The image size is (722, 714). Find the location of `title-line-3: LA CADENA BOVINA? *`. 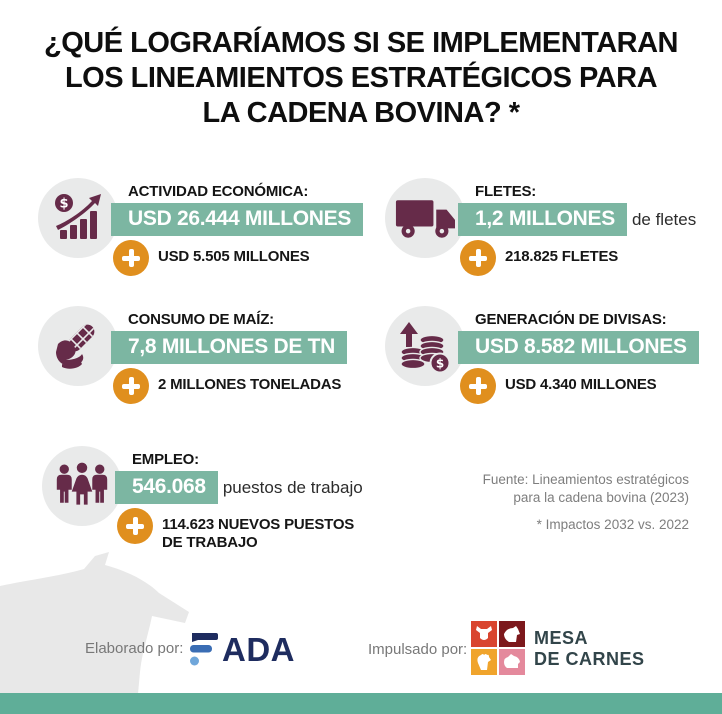

title-line-3: LA CADENA BOVINA? * is located at coordinates (361, 113).